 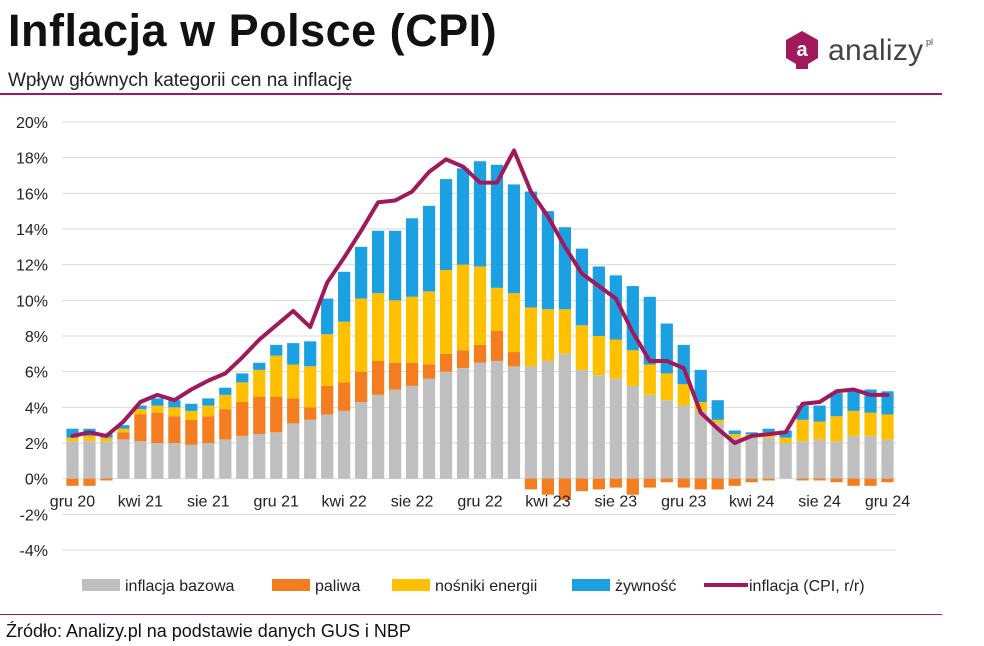 I want to click on legend-label: paliwa, so click(x=337, y=586).